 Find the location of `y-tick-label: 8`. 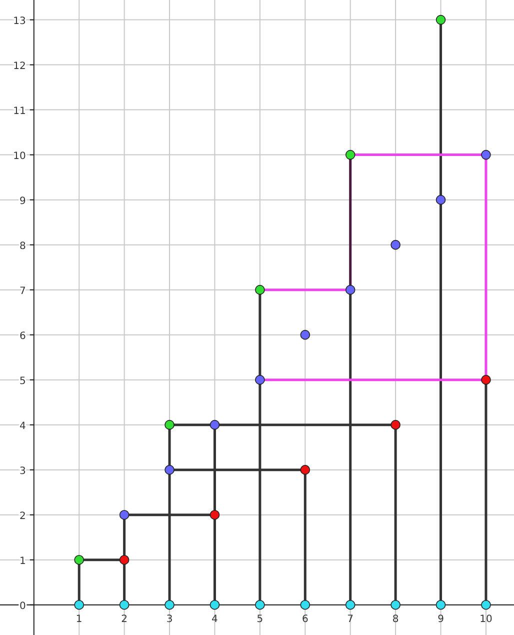

y-tick-label: 8 is located at coordinates (23, 246).